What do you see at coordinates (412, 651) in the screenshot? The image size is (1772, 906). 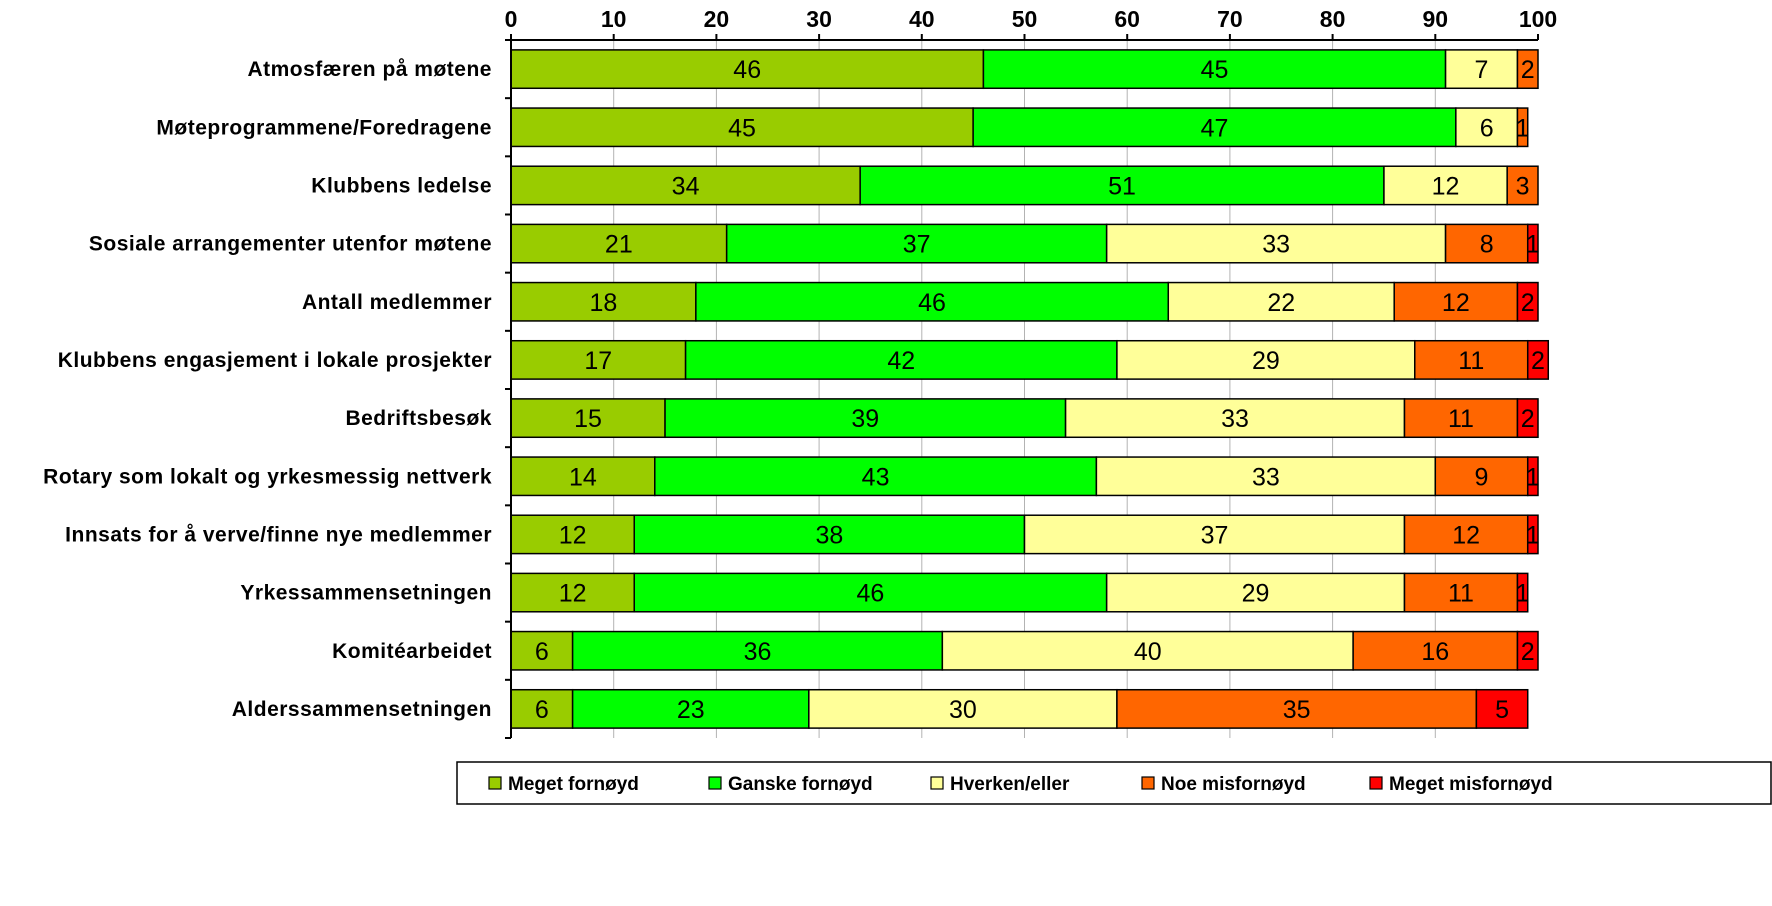 I see `category-label: Komitéarbeidet` at bounding box center [412, 651].